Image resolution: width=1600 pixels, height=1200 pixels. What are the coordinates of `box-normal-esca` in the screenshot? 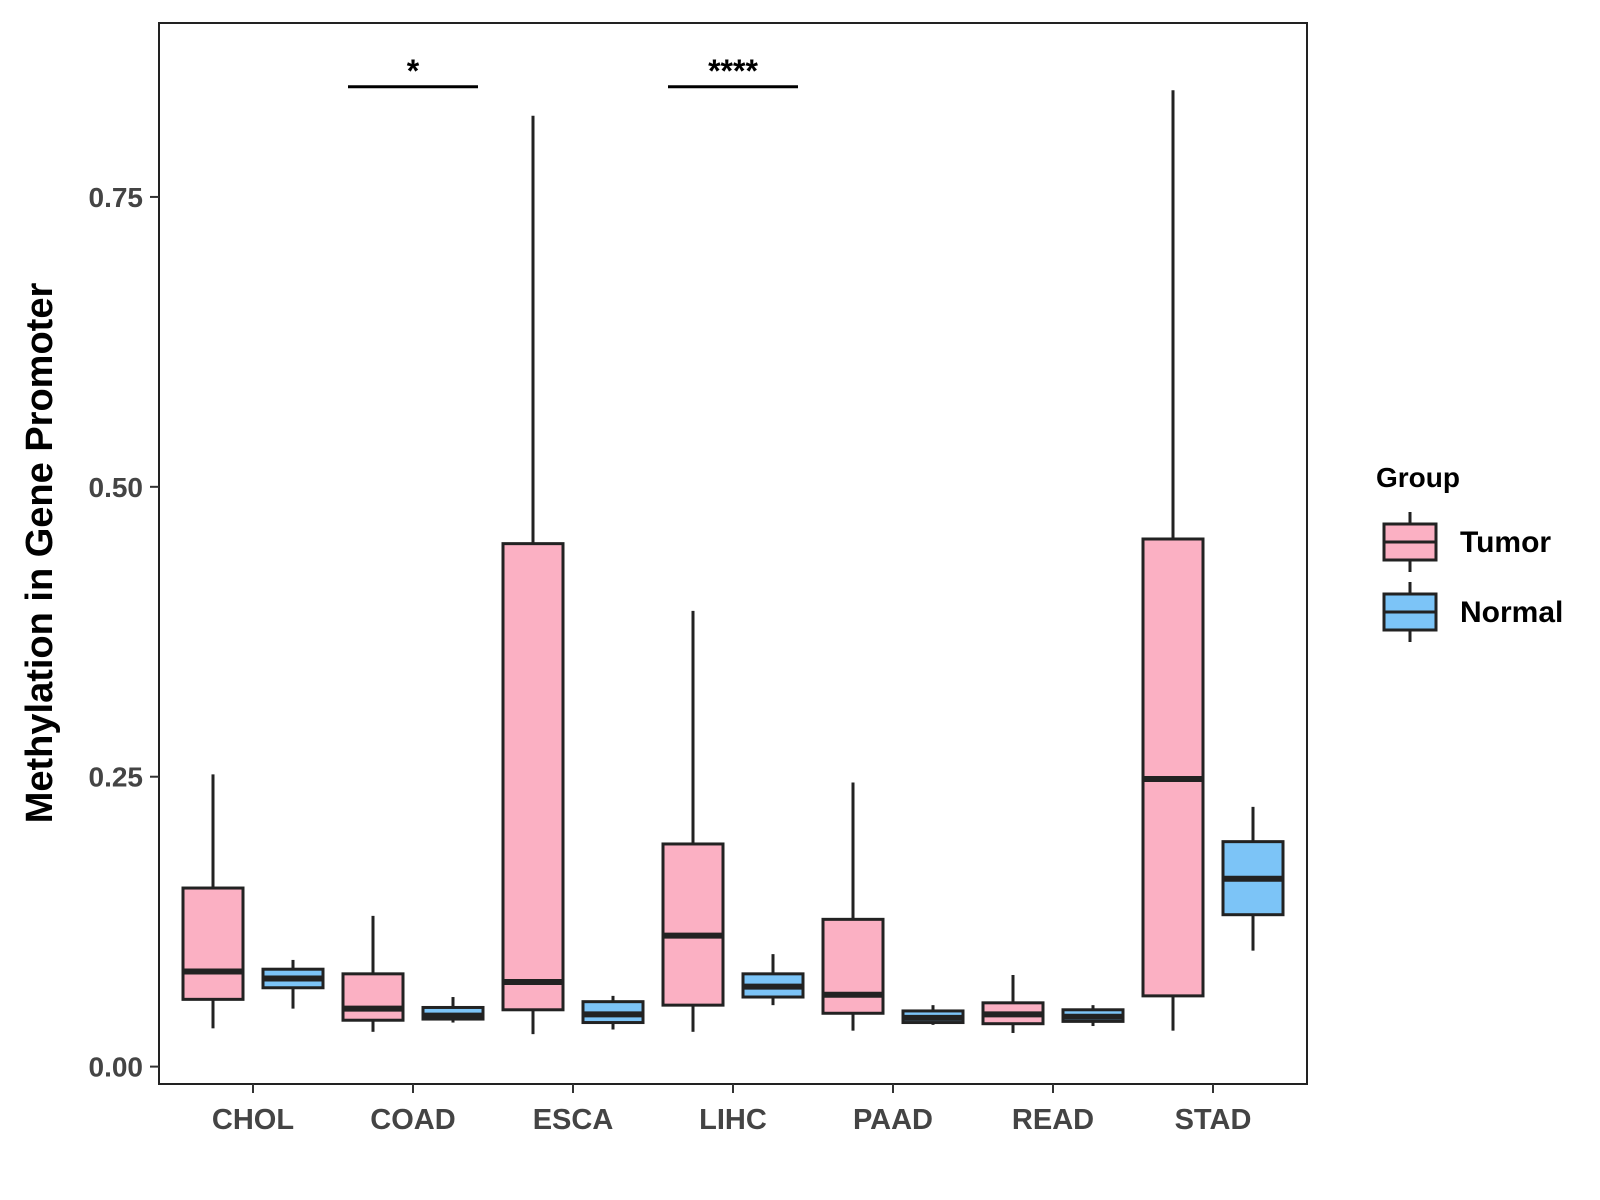 It's located at (613, 1012).